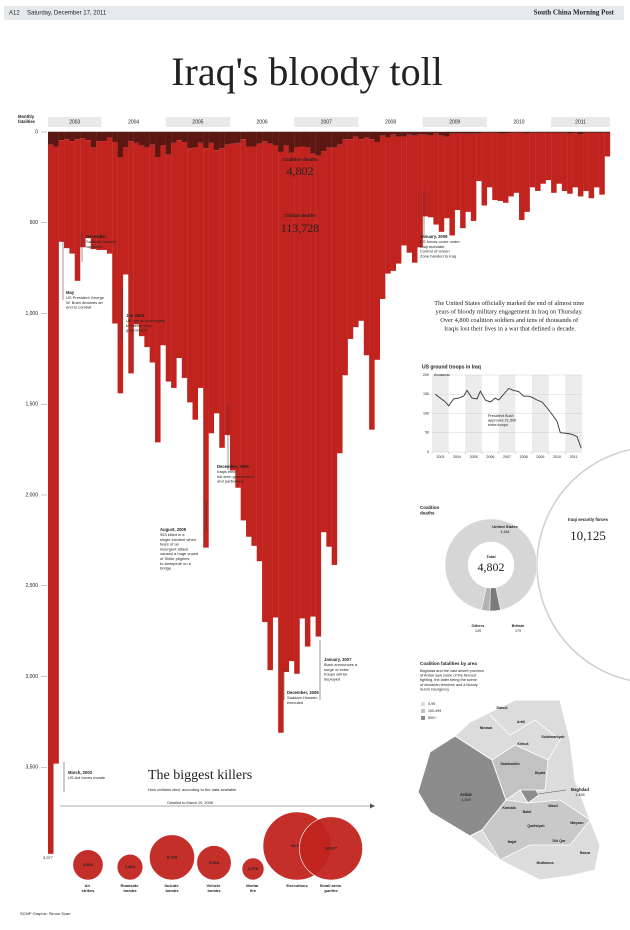  What do you see at coordinates (31, 677) in the screenshot?
I see `y-tick-label: 3,000` at bounding box center [31, 677].